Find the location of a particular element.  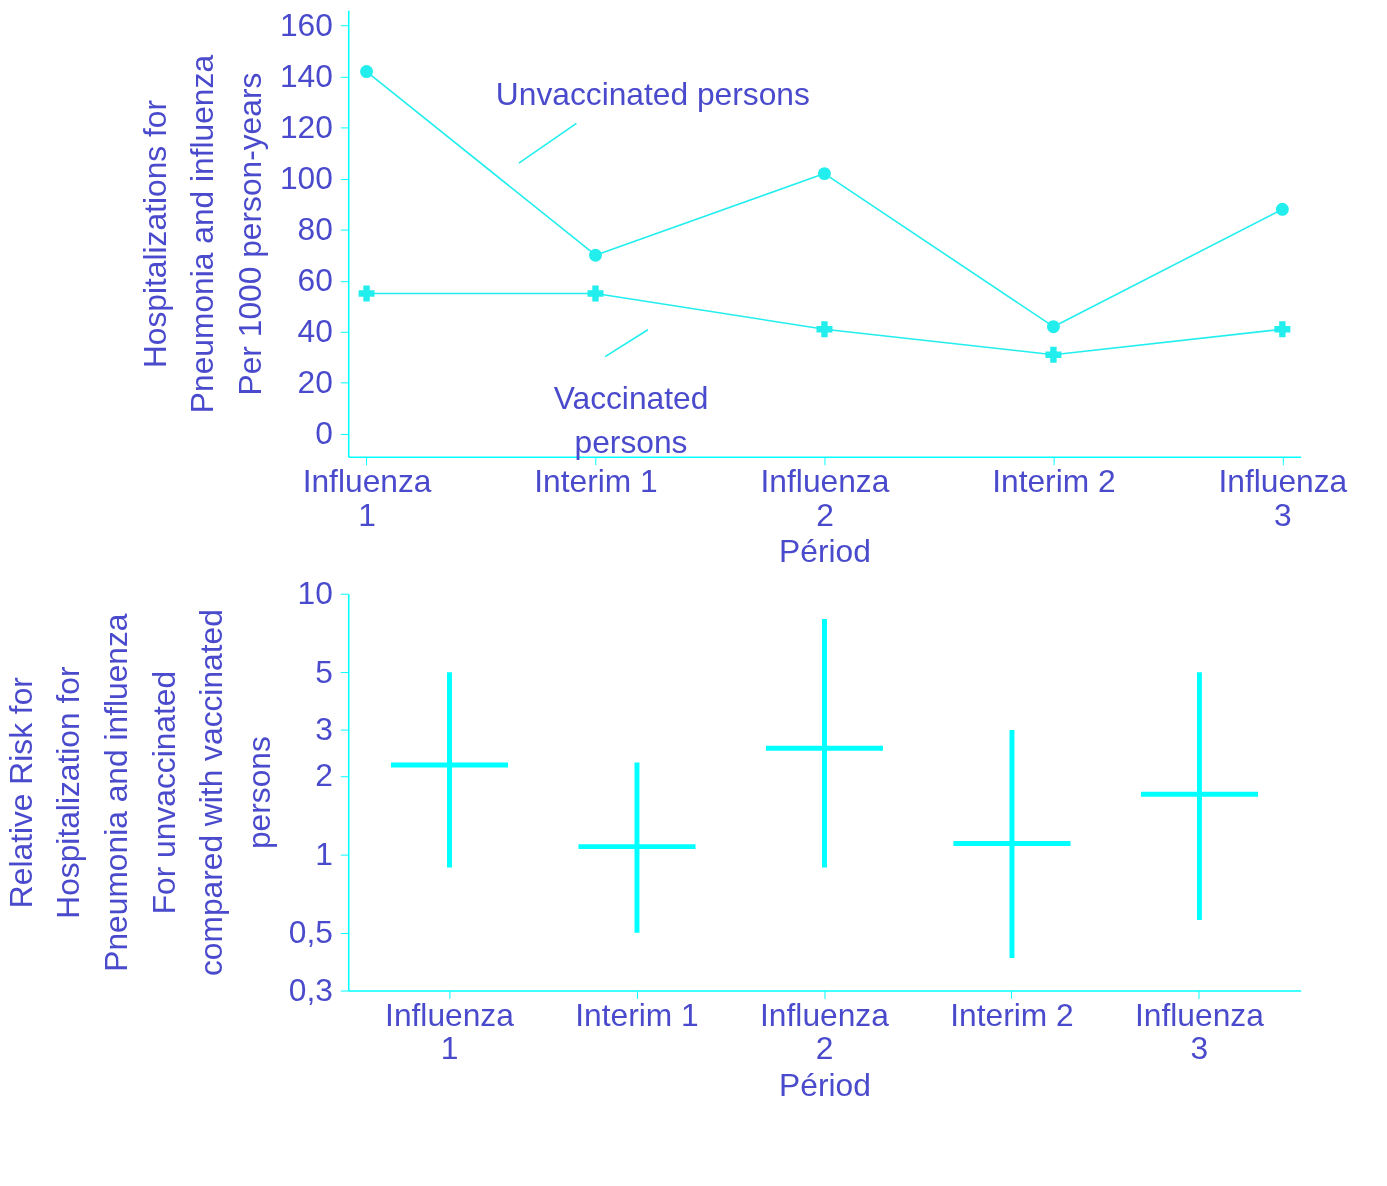

y-tick-label: 1 is located at coordinates (324, 853).